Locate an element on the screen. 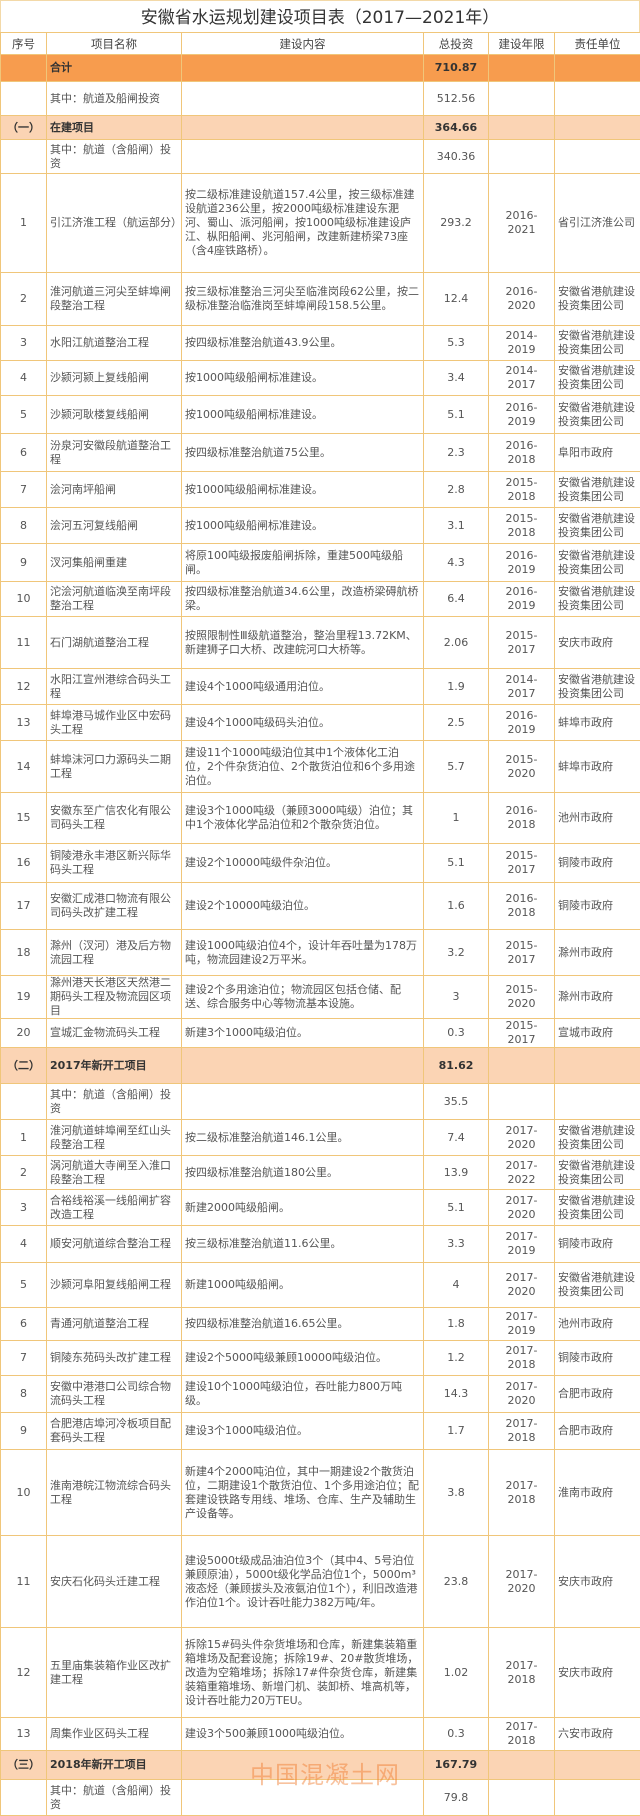 This screenshot has width=640, height=1816. cell-seq: 15 is located at coordinates (23, 818).